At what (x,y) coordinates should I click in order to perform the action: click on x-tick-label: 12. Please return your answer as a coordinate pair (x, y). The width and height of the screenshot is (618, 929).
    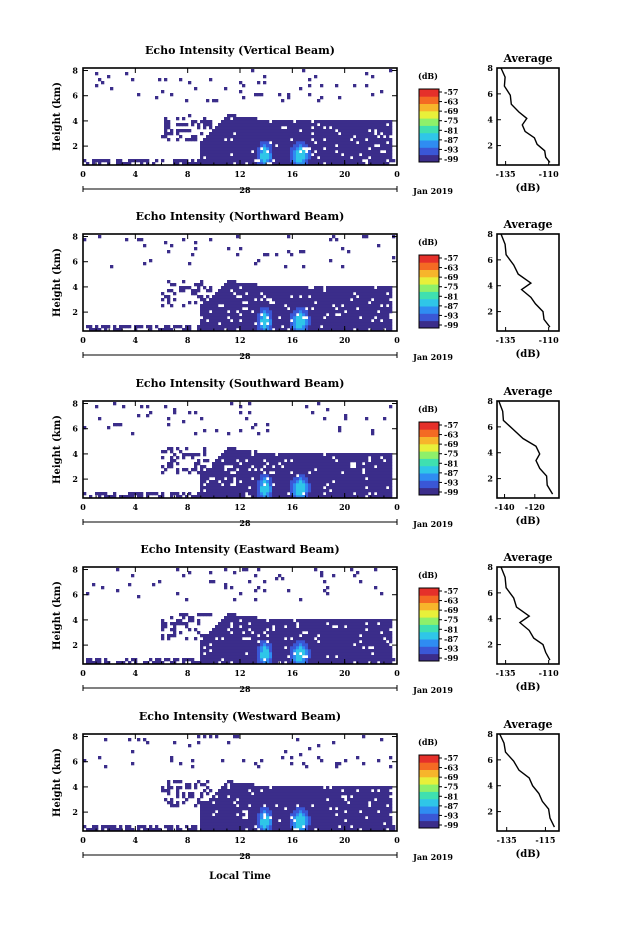
    Looking at the image, I should click on (239, 174).